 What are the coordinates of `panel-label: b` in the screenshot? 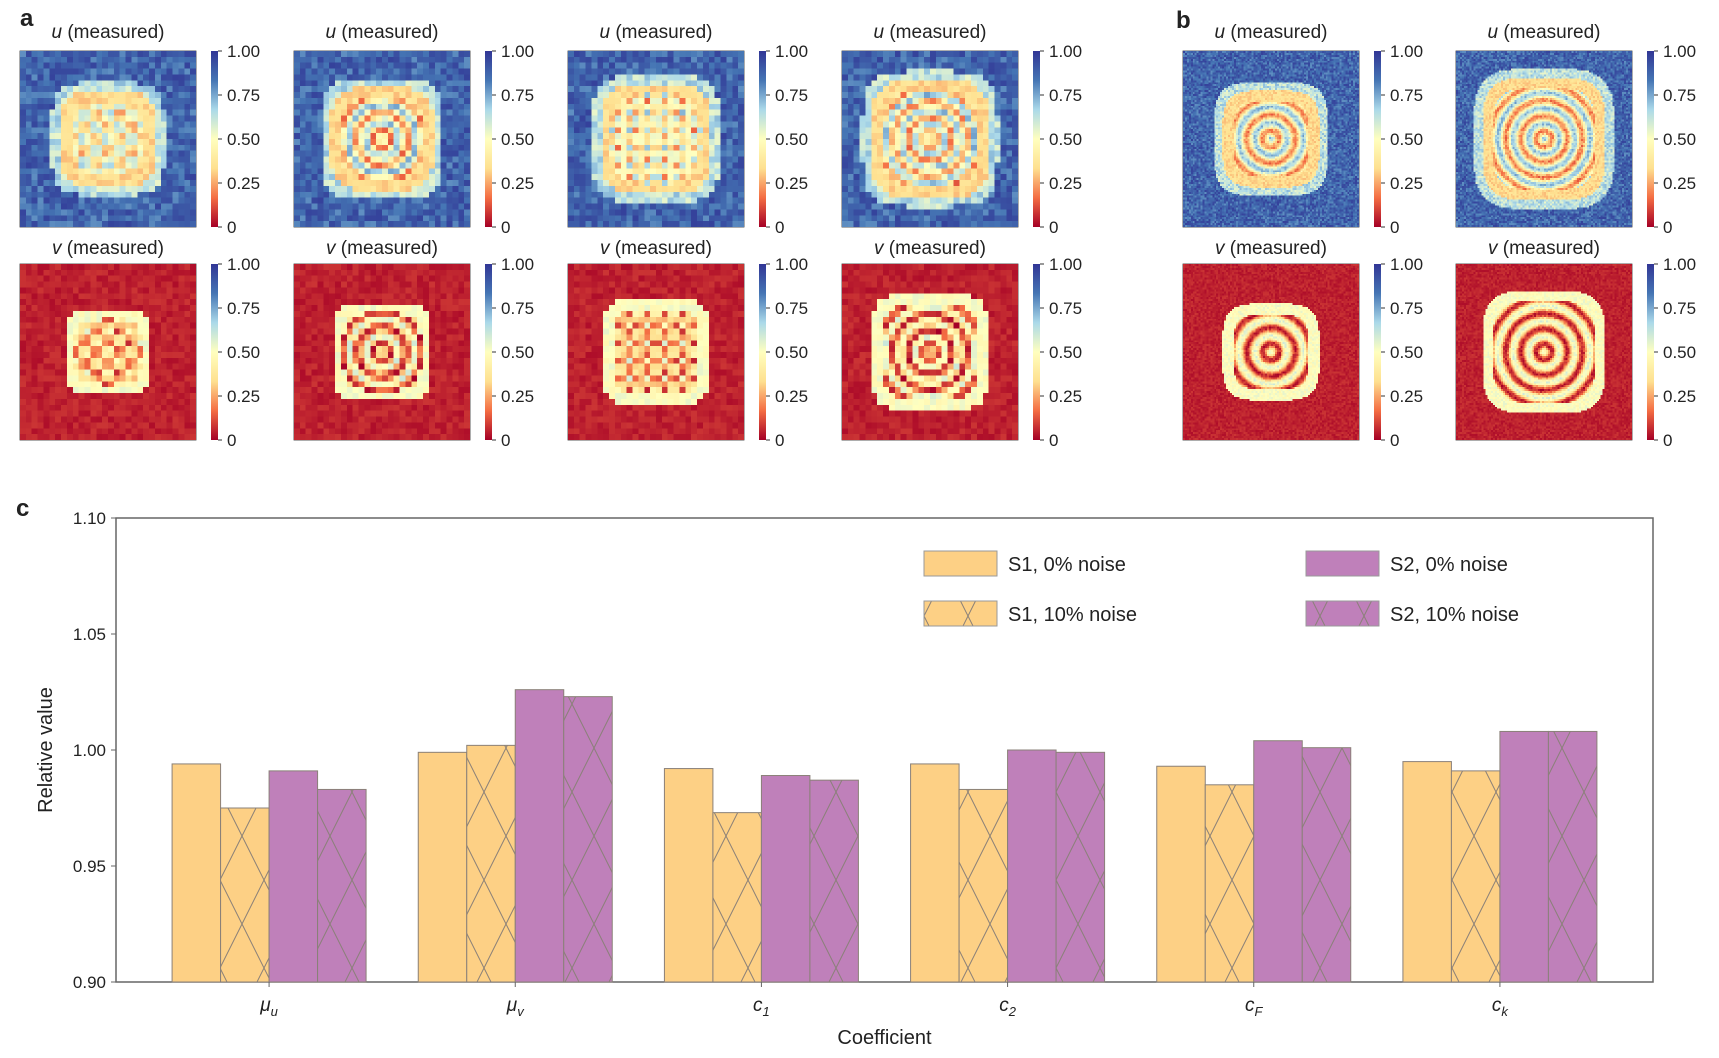 It's located at (1183, 20).